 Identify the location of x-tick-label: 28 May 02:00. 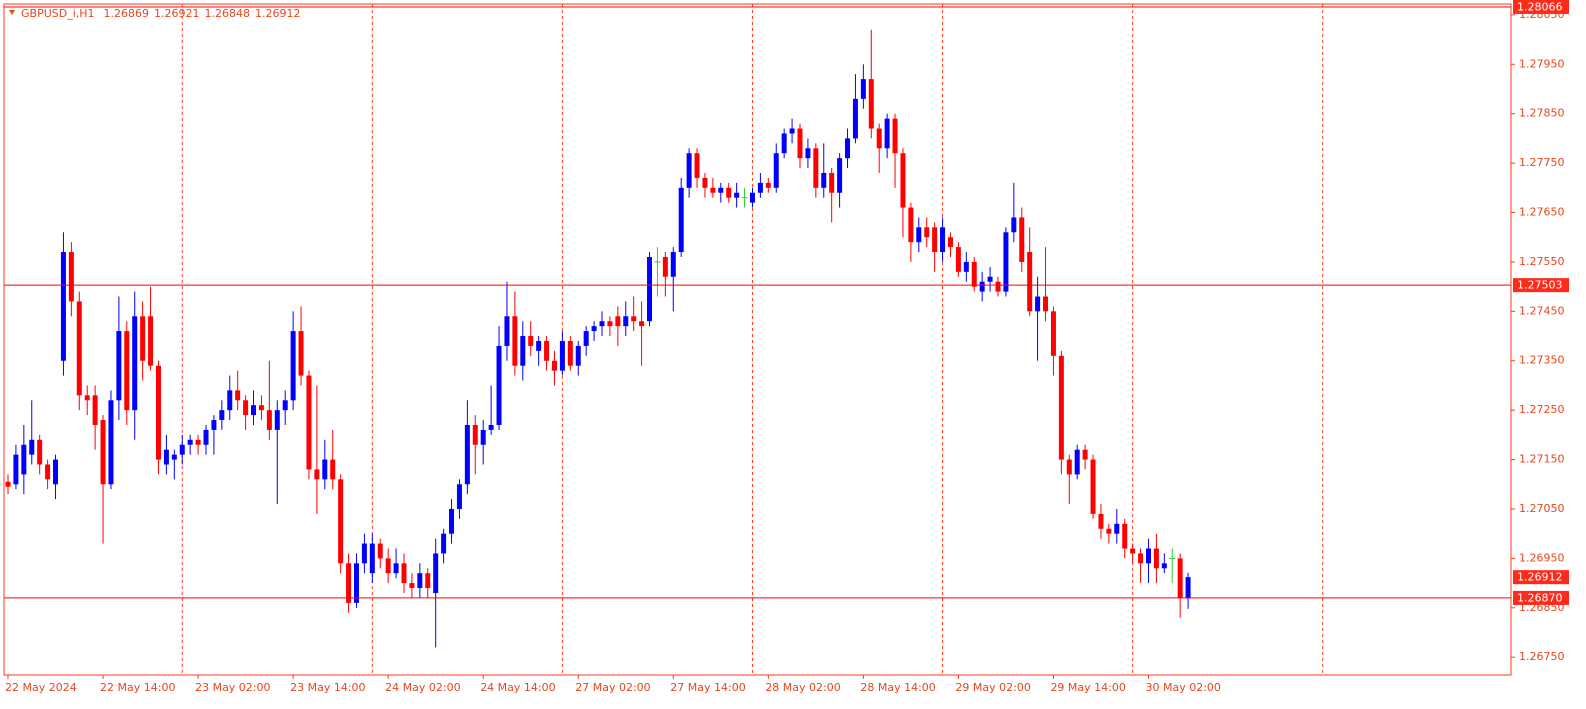
(802, 687).